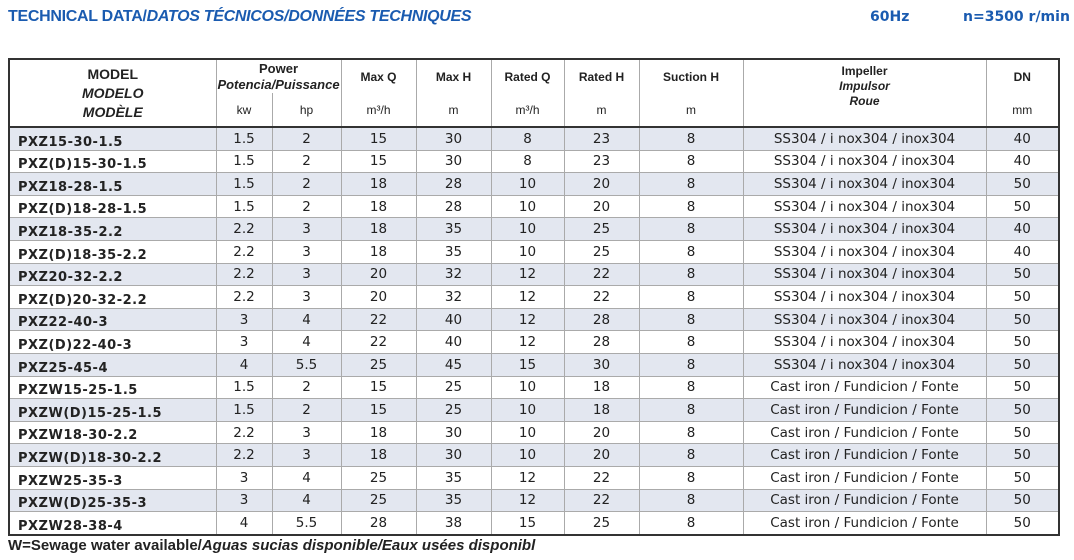 Image resolution: width=1074 pixels, height=560 pixels. I want to click on frequency: 60Hz, so click(890, 17).